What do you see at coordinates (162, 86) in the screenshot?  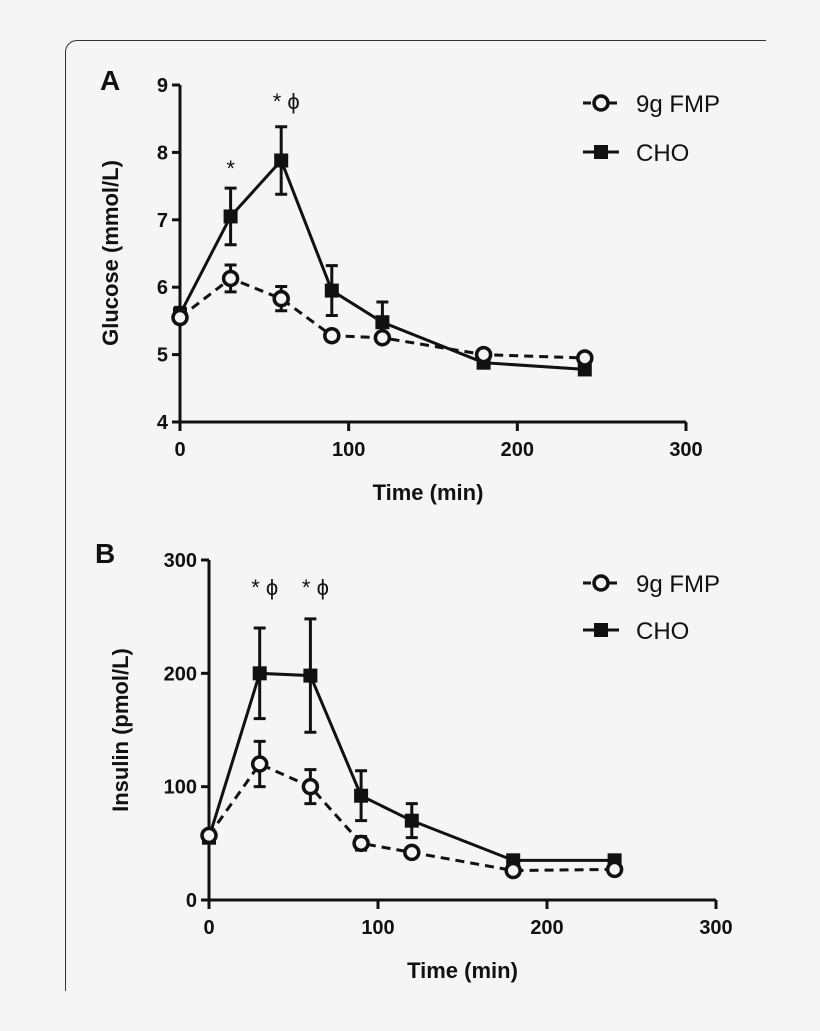 I see `y-tick-label: 9` at bounding box center [162, 86].